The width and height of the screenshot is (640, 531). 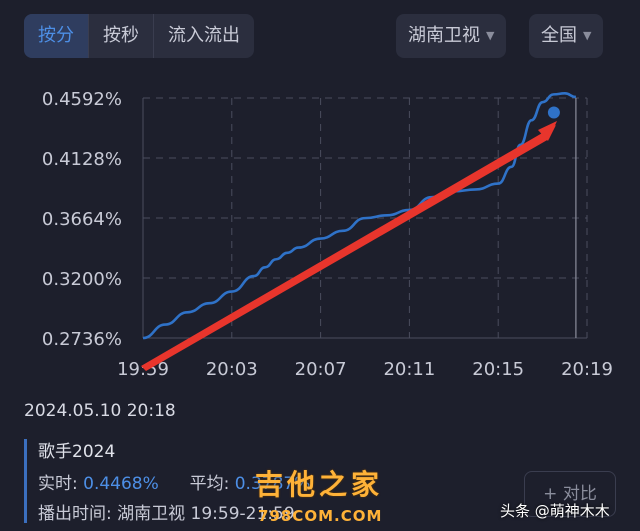 I want to click on realtime-value: 0.4468%, so click(x=121, y=484).